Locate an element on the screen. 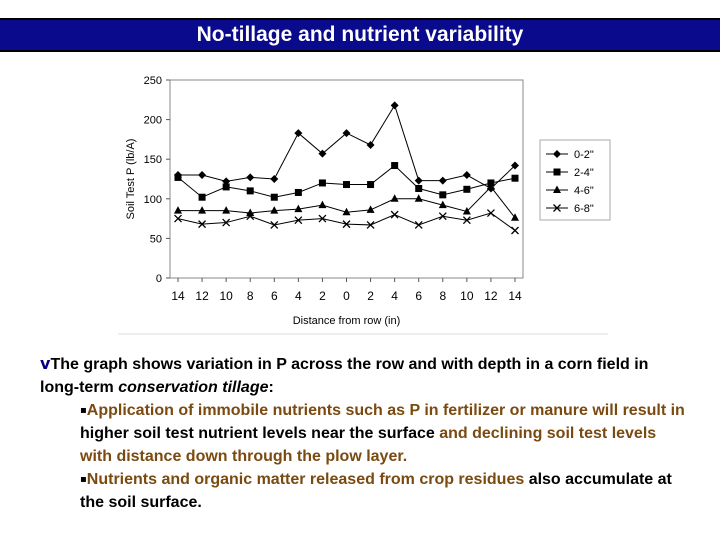 The image size is (720, 540). y-axis-label: Soil Test P (lb/A) is located at coordinates (131, 179).